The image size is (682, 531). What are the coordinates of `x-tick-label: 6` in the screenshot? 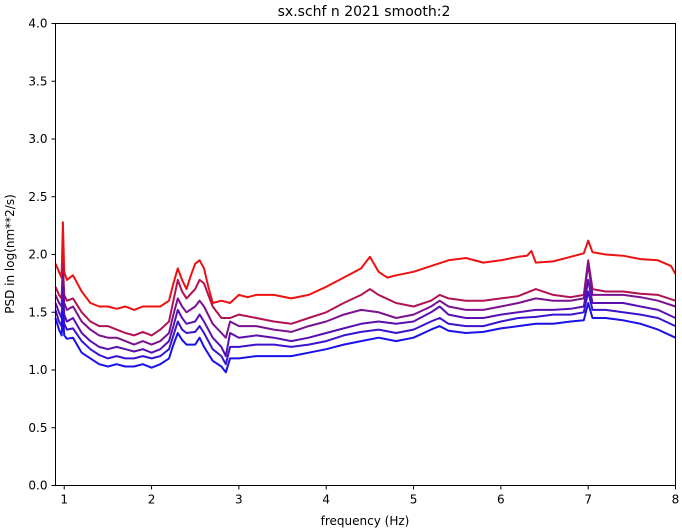 It's located at (501, 500).